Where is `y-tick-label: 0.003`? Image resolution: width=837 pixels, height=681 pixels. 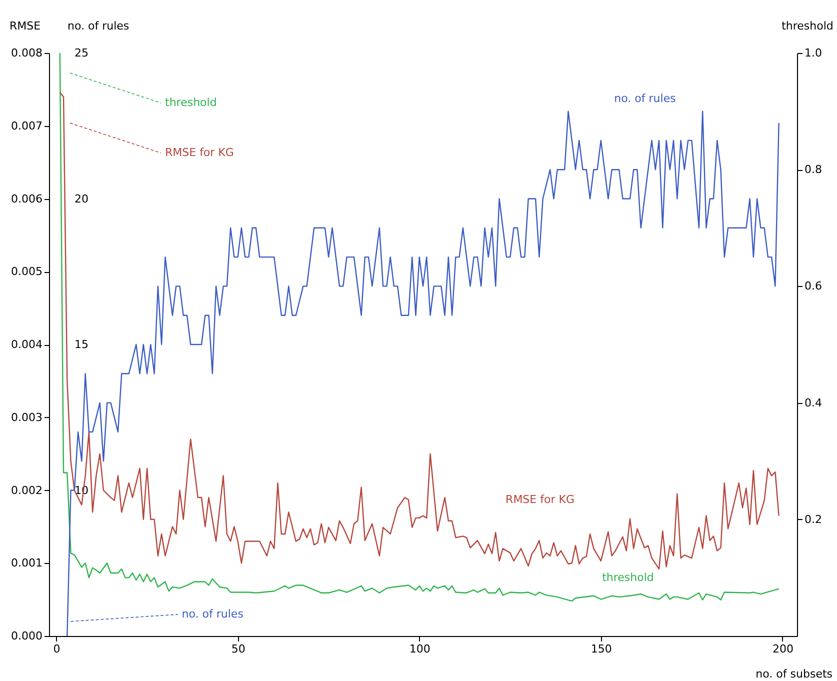
y-tick-label: 0.003 is located at coordinates (26, 417).